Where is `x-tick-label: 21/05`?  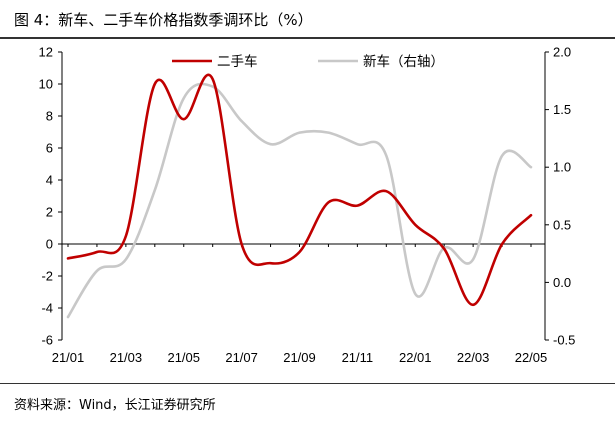
x-tick-label: 21/05 is located at coordinates (183, 357).